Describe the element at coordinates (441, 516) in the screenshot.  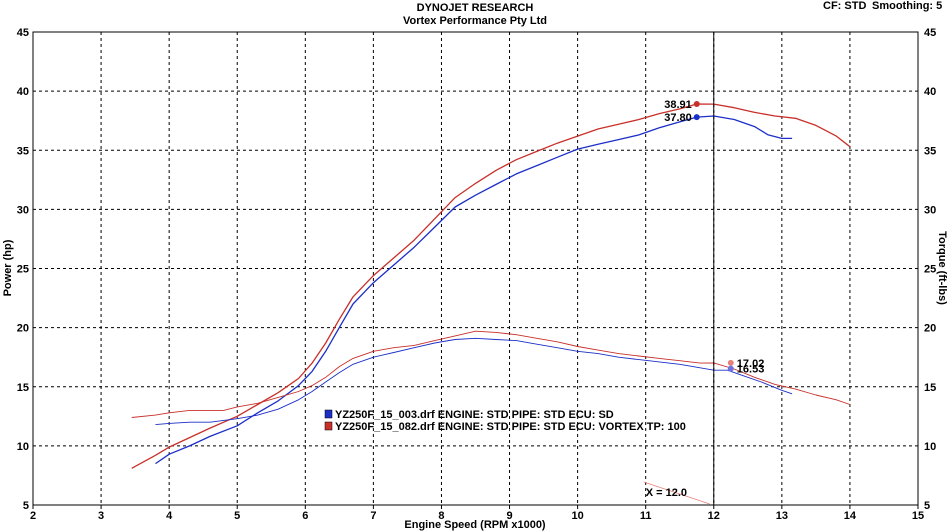
I see `x-tick-label: 8` at that location.